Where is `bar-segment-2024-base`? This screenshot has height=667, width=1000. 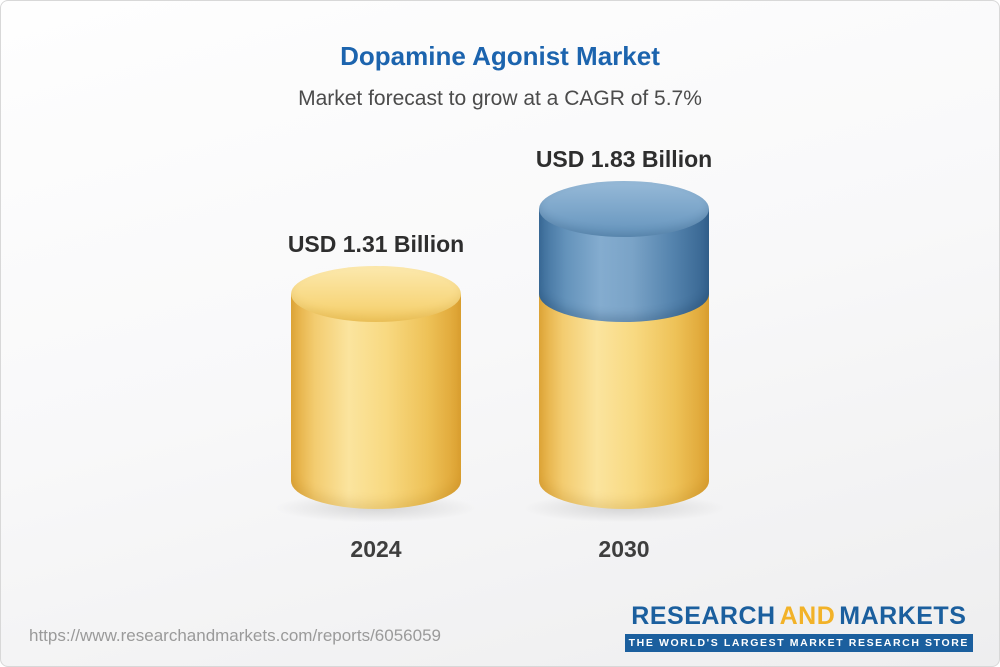 bar-segment-2024-base is located at coordinates (376, 401).